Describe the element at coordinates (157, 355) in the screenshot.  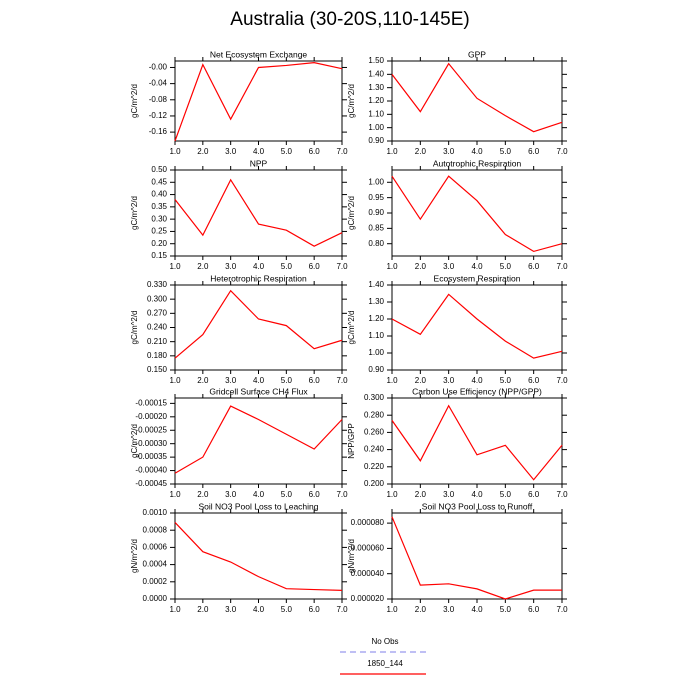
I see `y-tick-label: 0.180` at that location.